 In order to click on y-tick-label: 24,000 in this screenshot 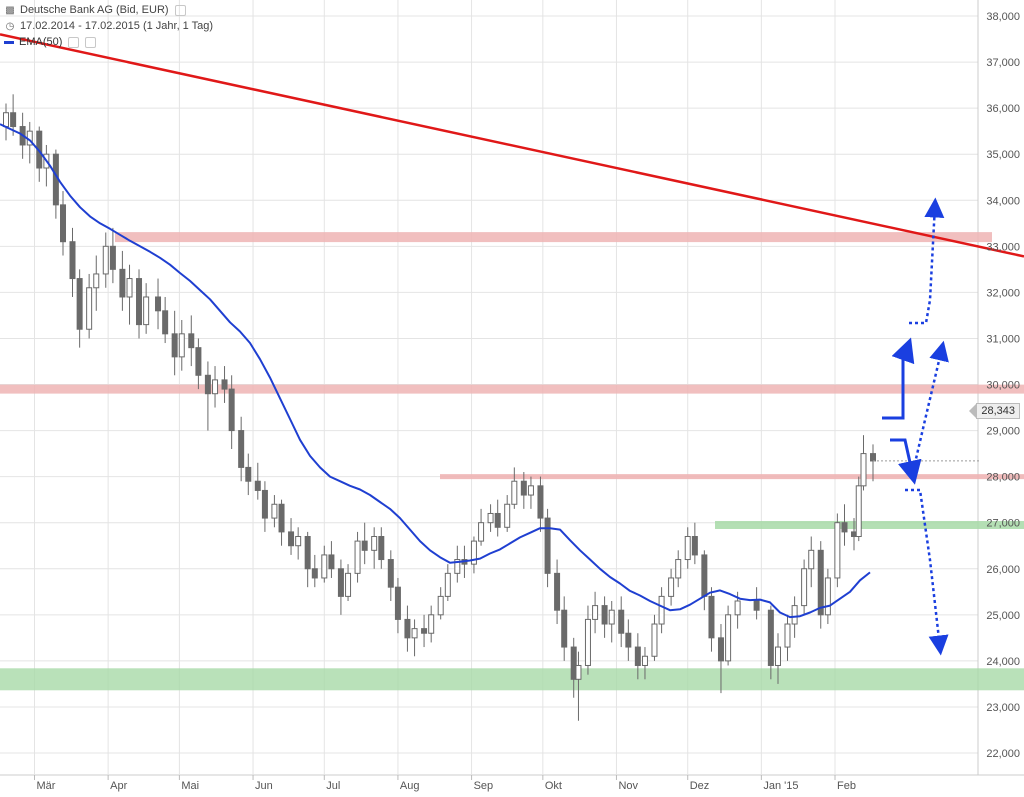, I will do `click(1003, 662)`.